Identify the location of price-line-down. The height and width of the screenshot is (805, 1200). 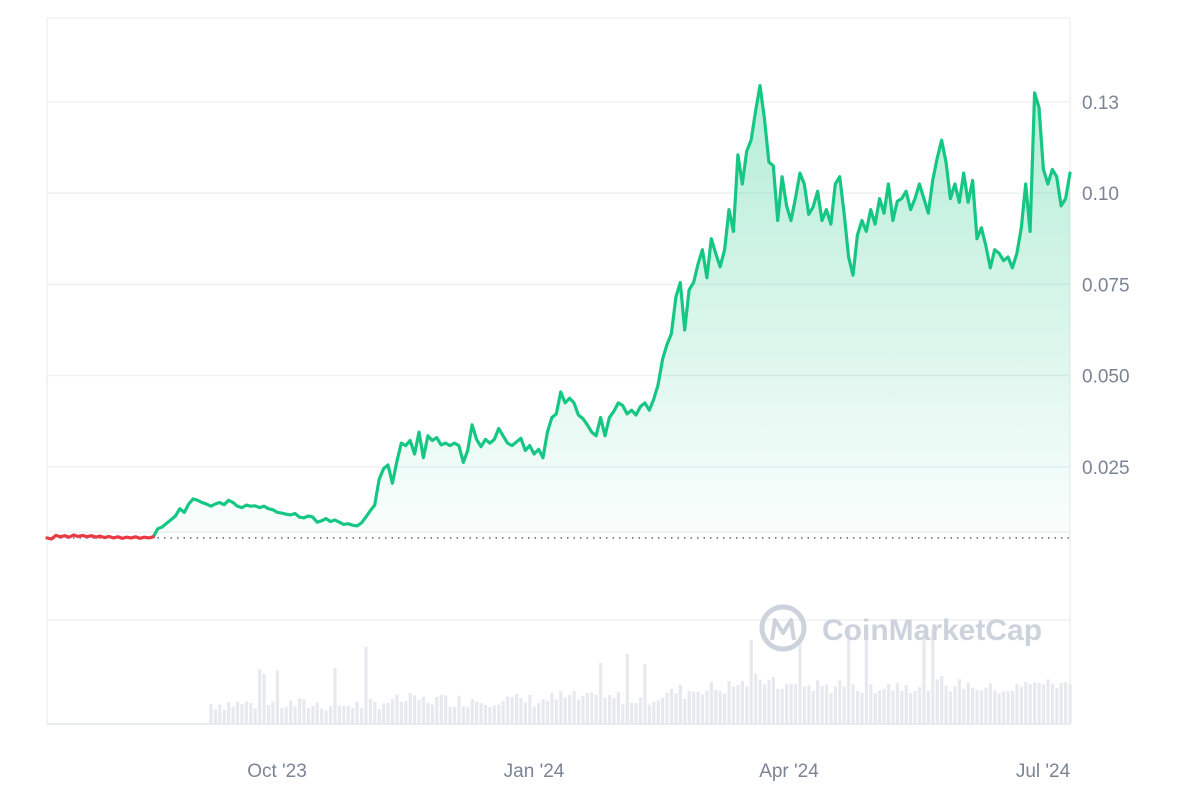
(100, 537).